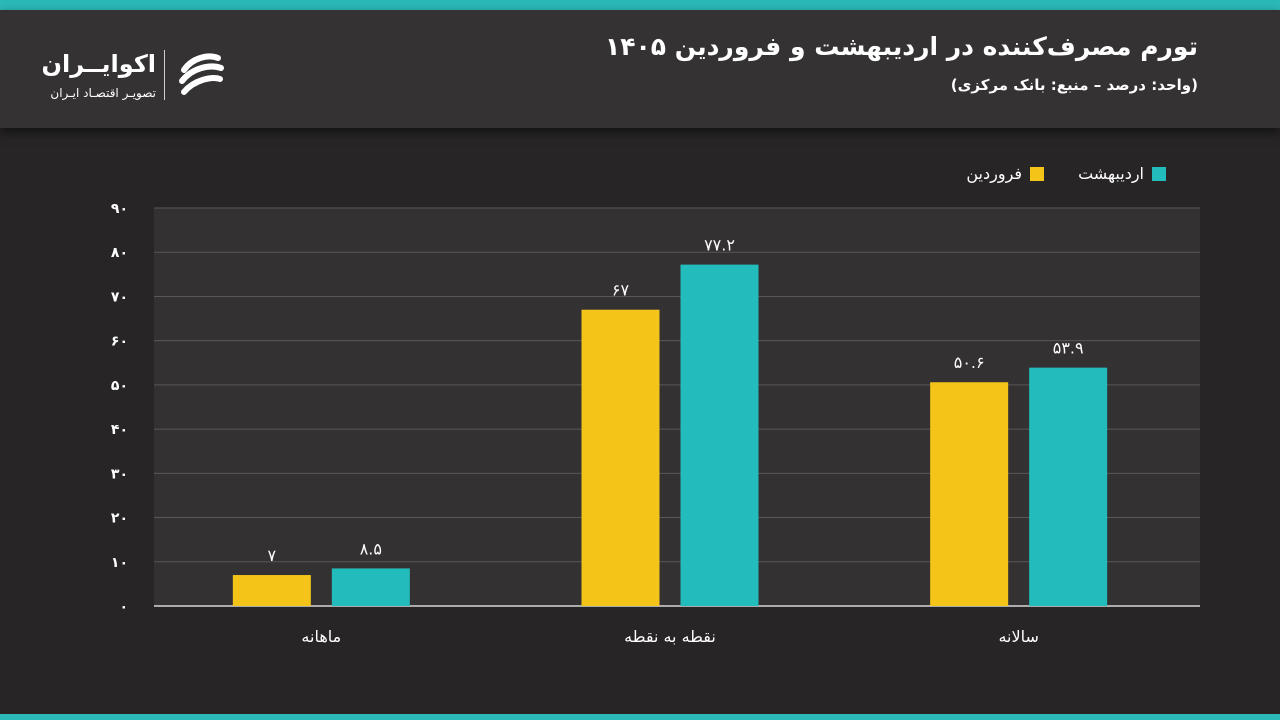 The image size is (1280, 720). What do you see at coordinates (1018, 636) in the screenshot?
I see `category-label: سالانه` at bounding box center [1018, 636].